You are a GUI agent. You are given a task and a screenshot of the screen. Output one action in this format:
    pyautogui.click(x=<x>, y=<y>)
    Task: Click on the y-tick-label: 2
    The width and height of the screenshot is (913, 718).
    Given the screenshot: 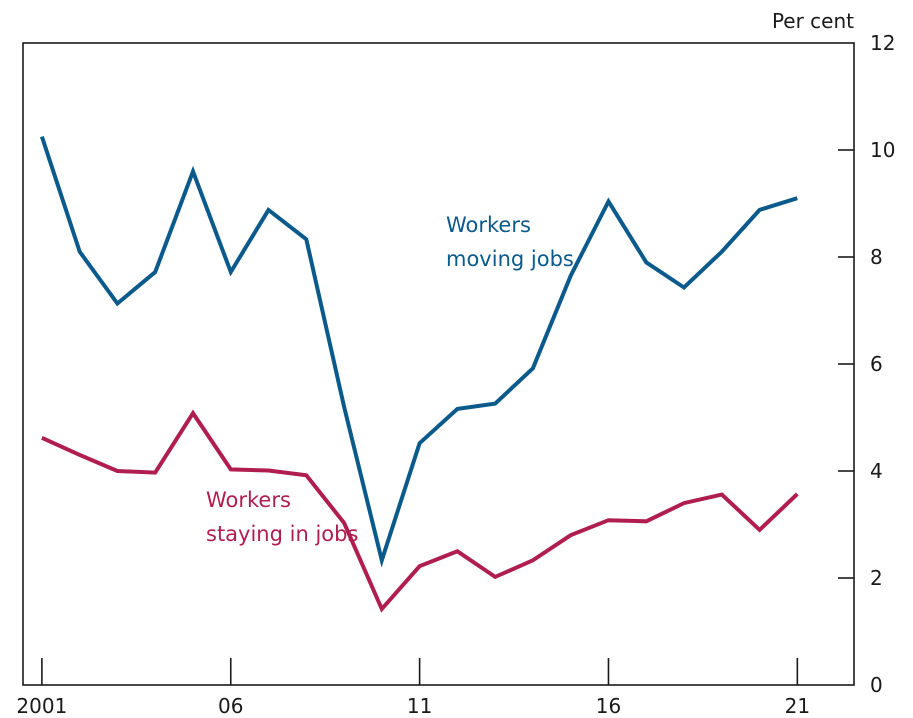 What is the action you would take?
    pyautogui.click(x=876, y=578)
    